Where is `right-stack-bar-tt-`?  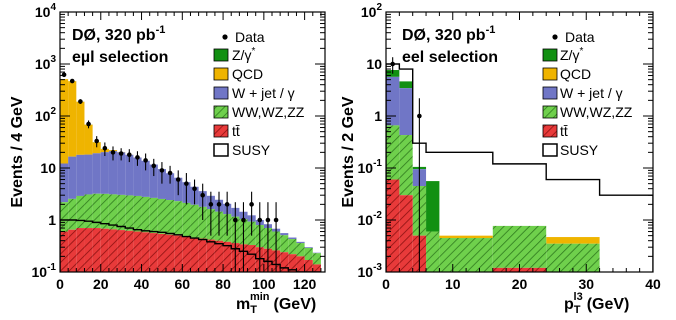
right-stack-bar-tt- is located at coordinates (406, 233).